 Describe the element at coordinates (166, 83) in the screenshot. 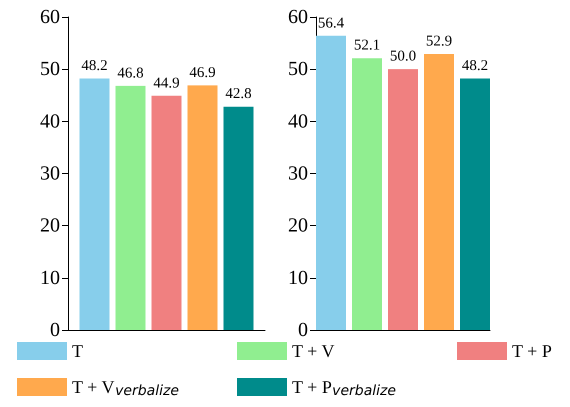

I see `data-label: 44.9` at that location.